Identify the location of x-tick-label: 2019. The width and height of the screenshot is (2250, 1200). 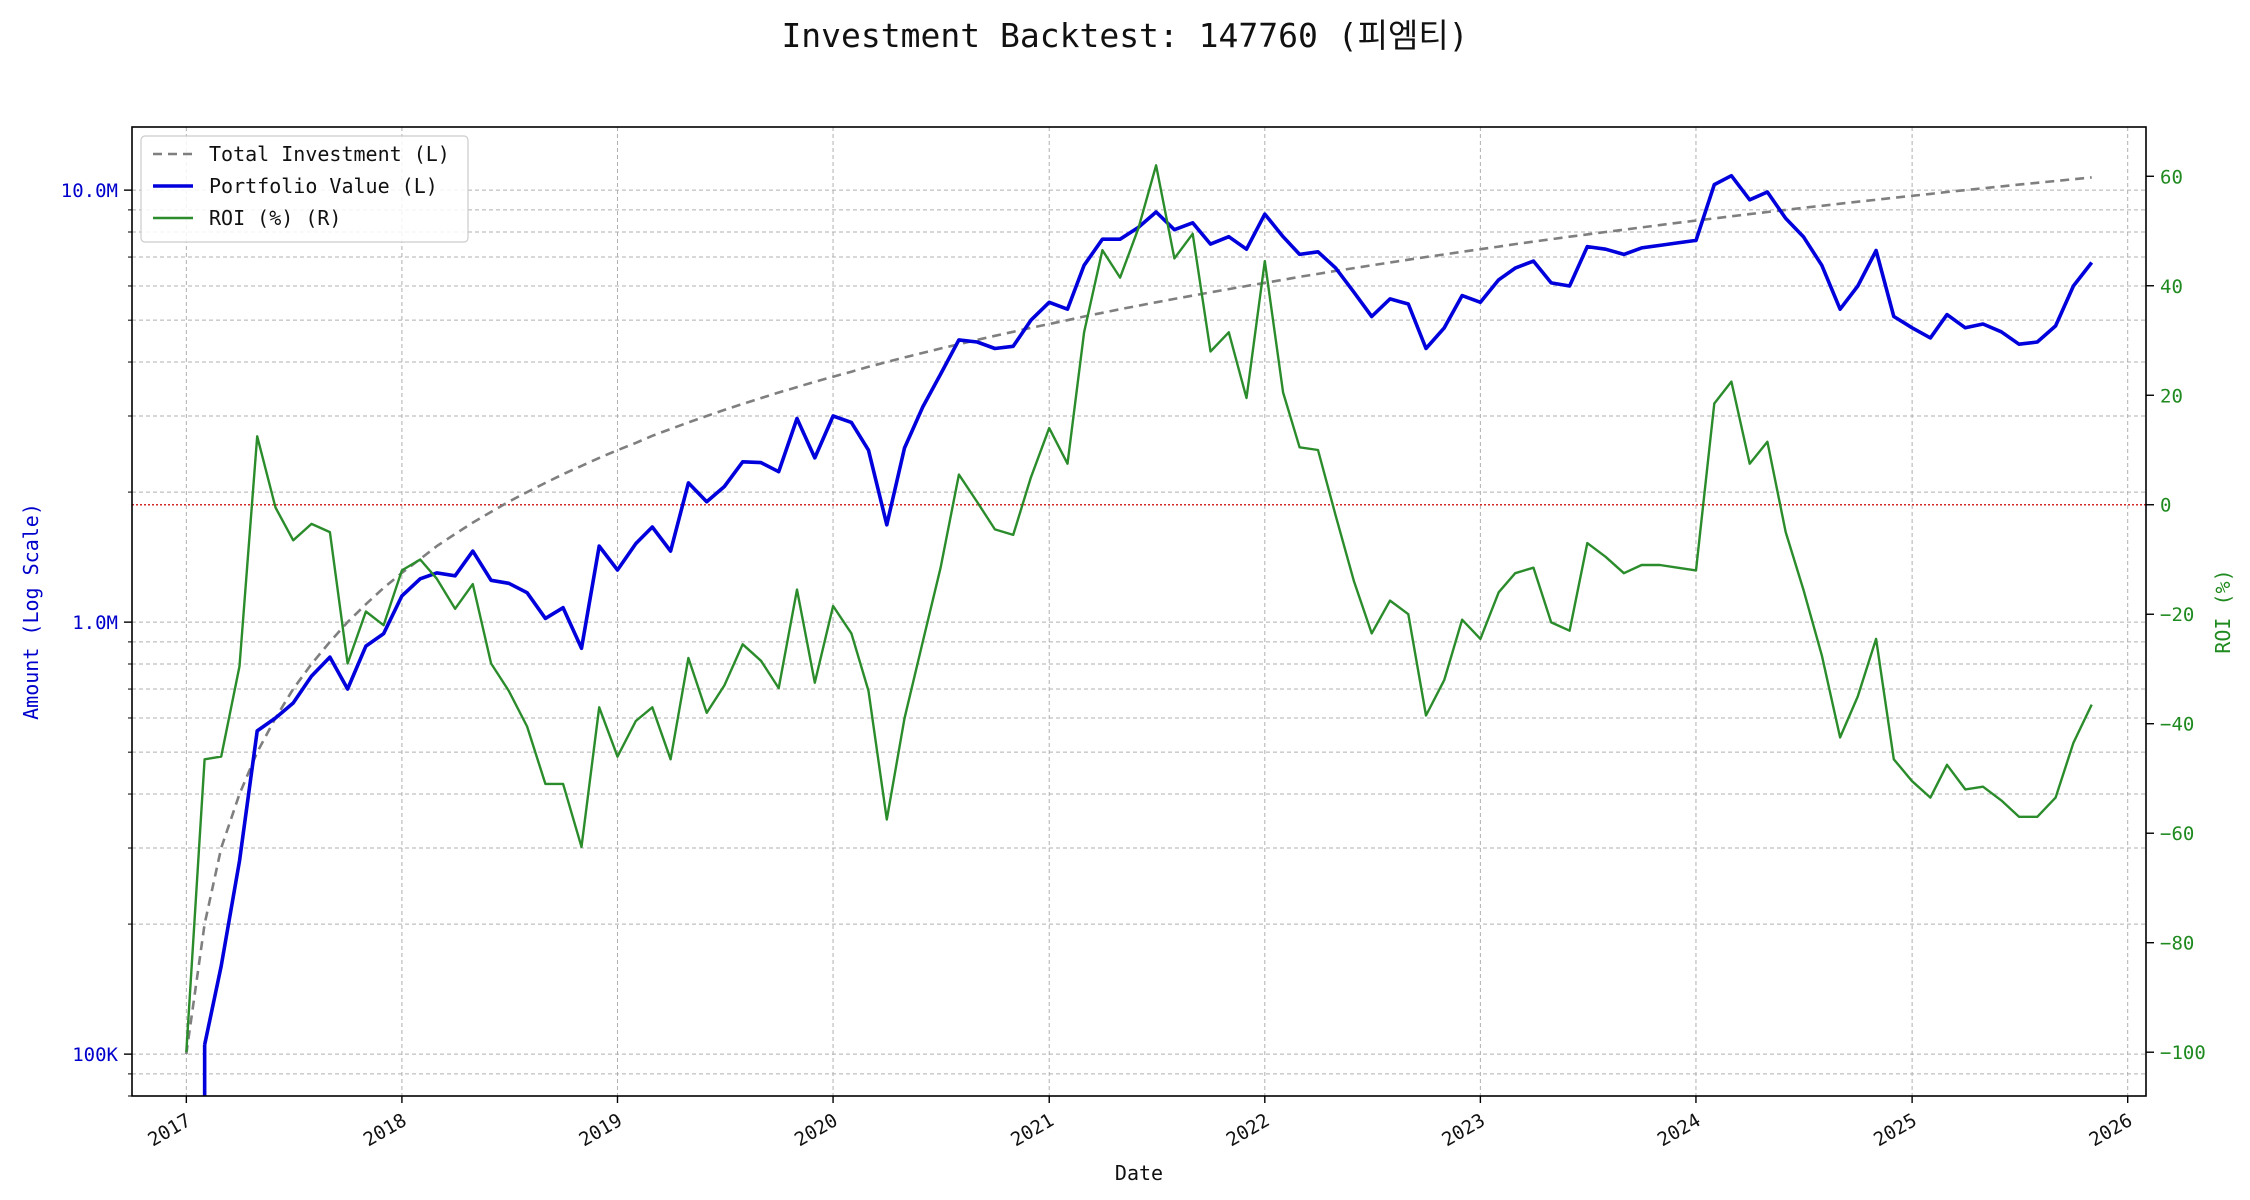
(600, 1130).